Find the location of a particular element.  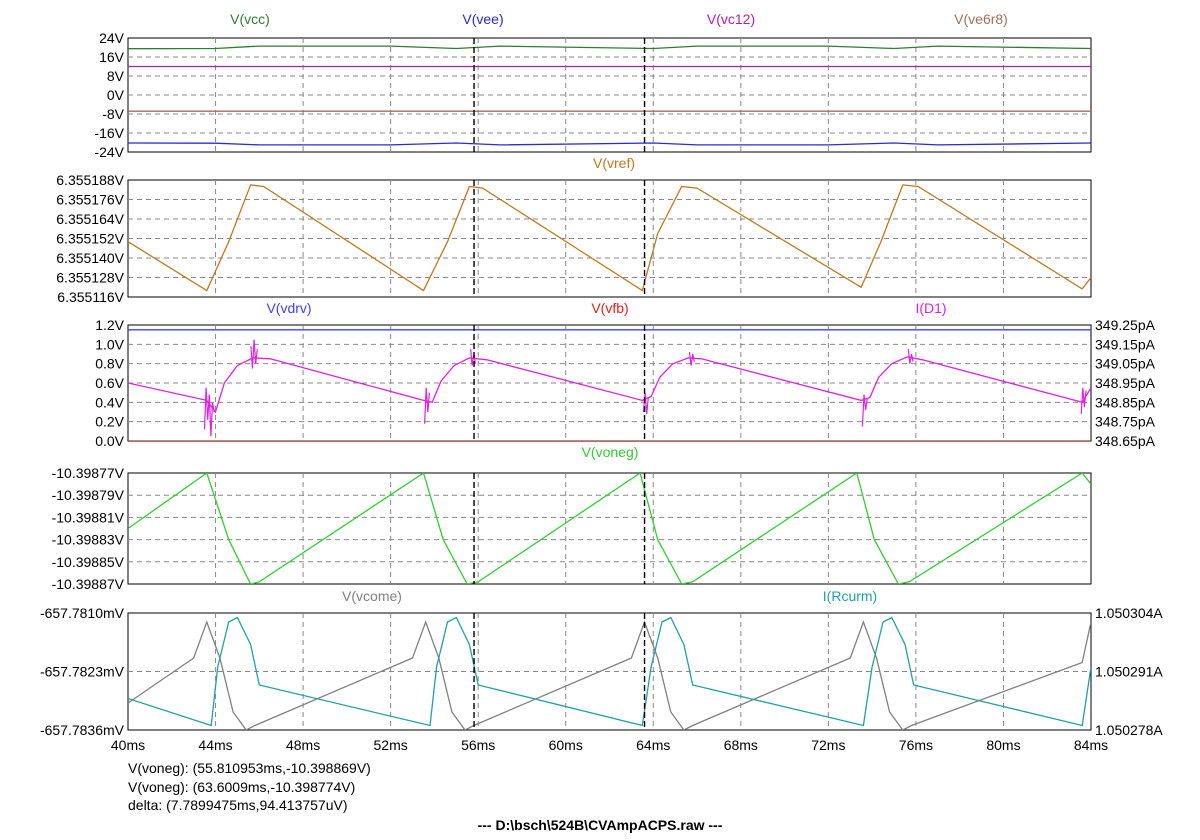

y-tick-label: -657.7810mV is located at coordinates (82, 613).